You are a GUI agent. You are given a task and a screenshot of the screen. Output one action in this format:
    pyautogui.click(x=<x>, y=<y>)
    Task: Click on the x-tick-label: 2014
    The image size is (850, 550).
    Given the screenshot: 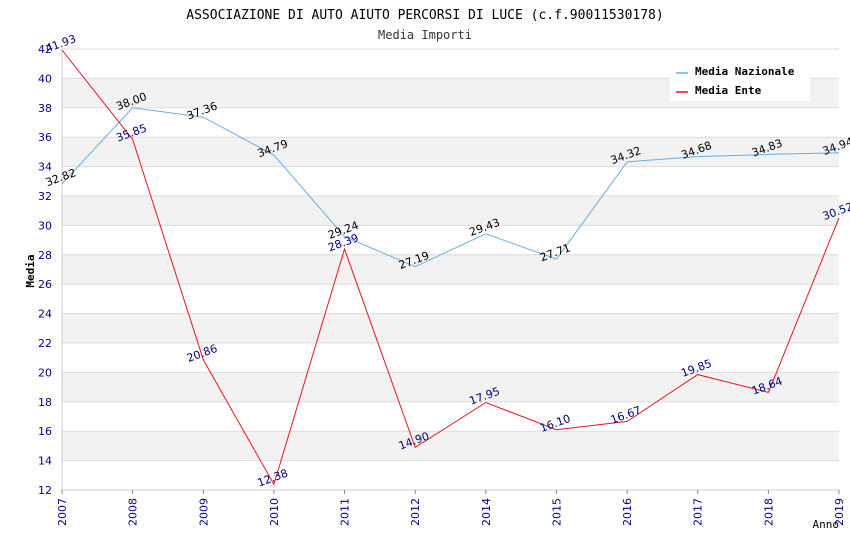 What is the action you would take?
    pyautogui.click(x=486, y=512)
    